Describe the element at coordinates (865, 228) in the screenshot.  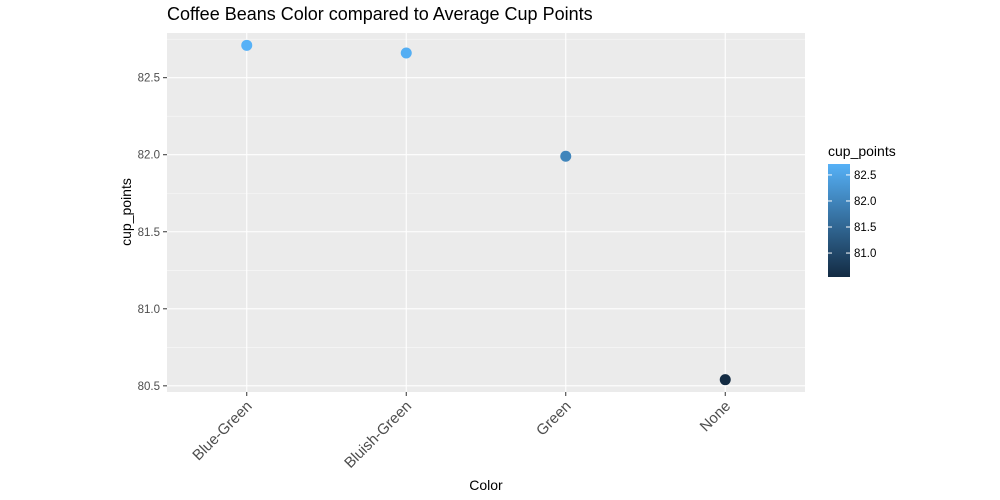
I see `colorbar-tick-label: 81.5` at that location.